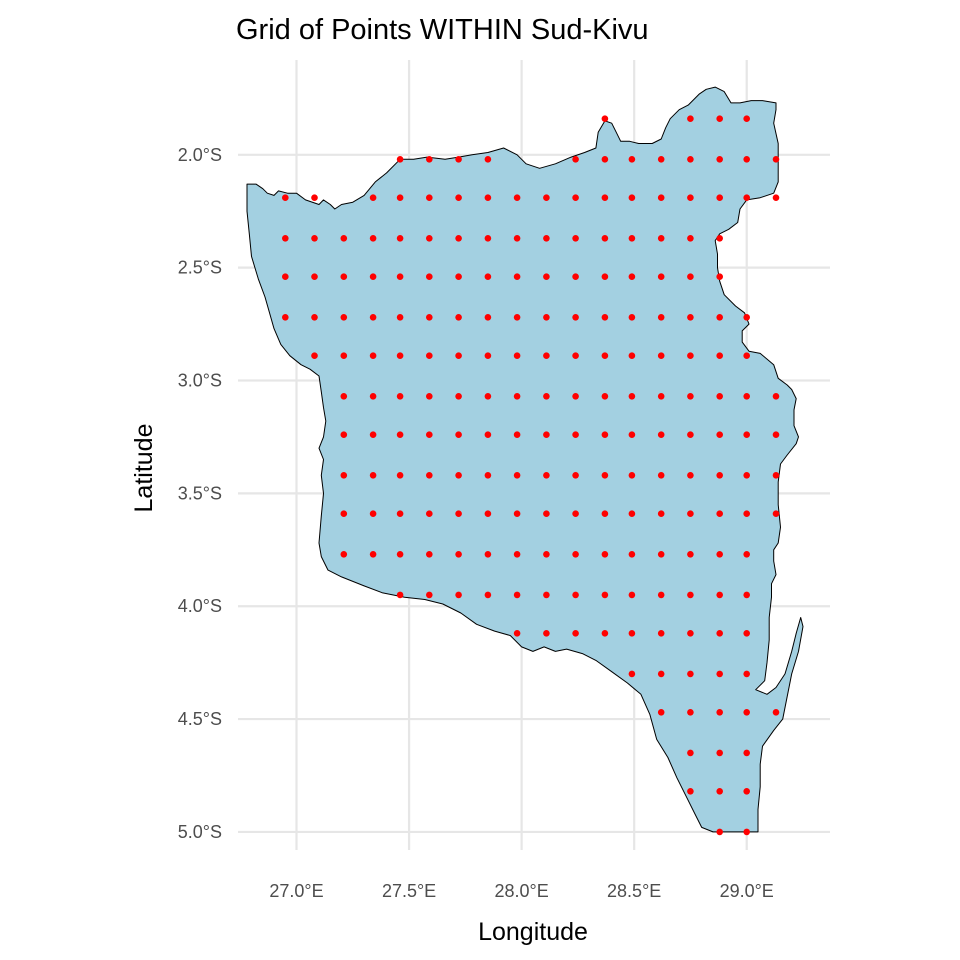  Describe the element at coordinates (200, 606) in the screenshot. I see `y-tick-label: 4.0°S` at that location.